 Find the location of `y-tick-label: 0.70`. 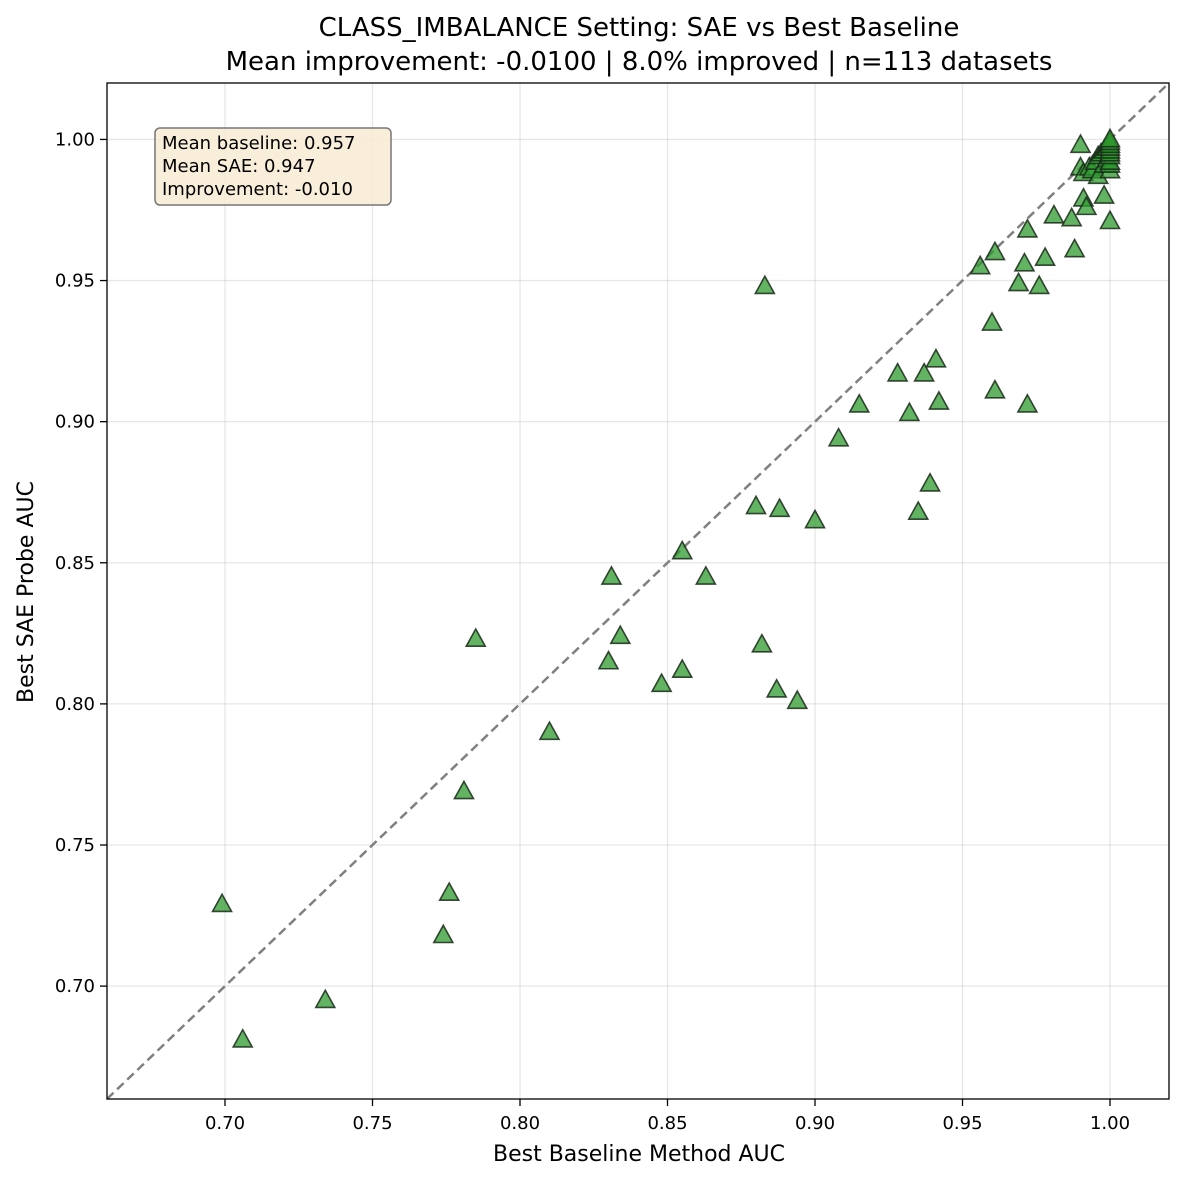

y-tick-label: 0.70 is located at coordinates (75, 986).